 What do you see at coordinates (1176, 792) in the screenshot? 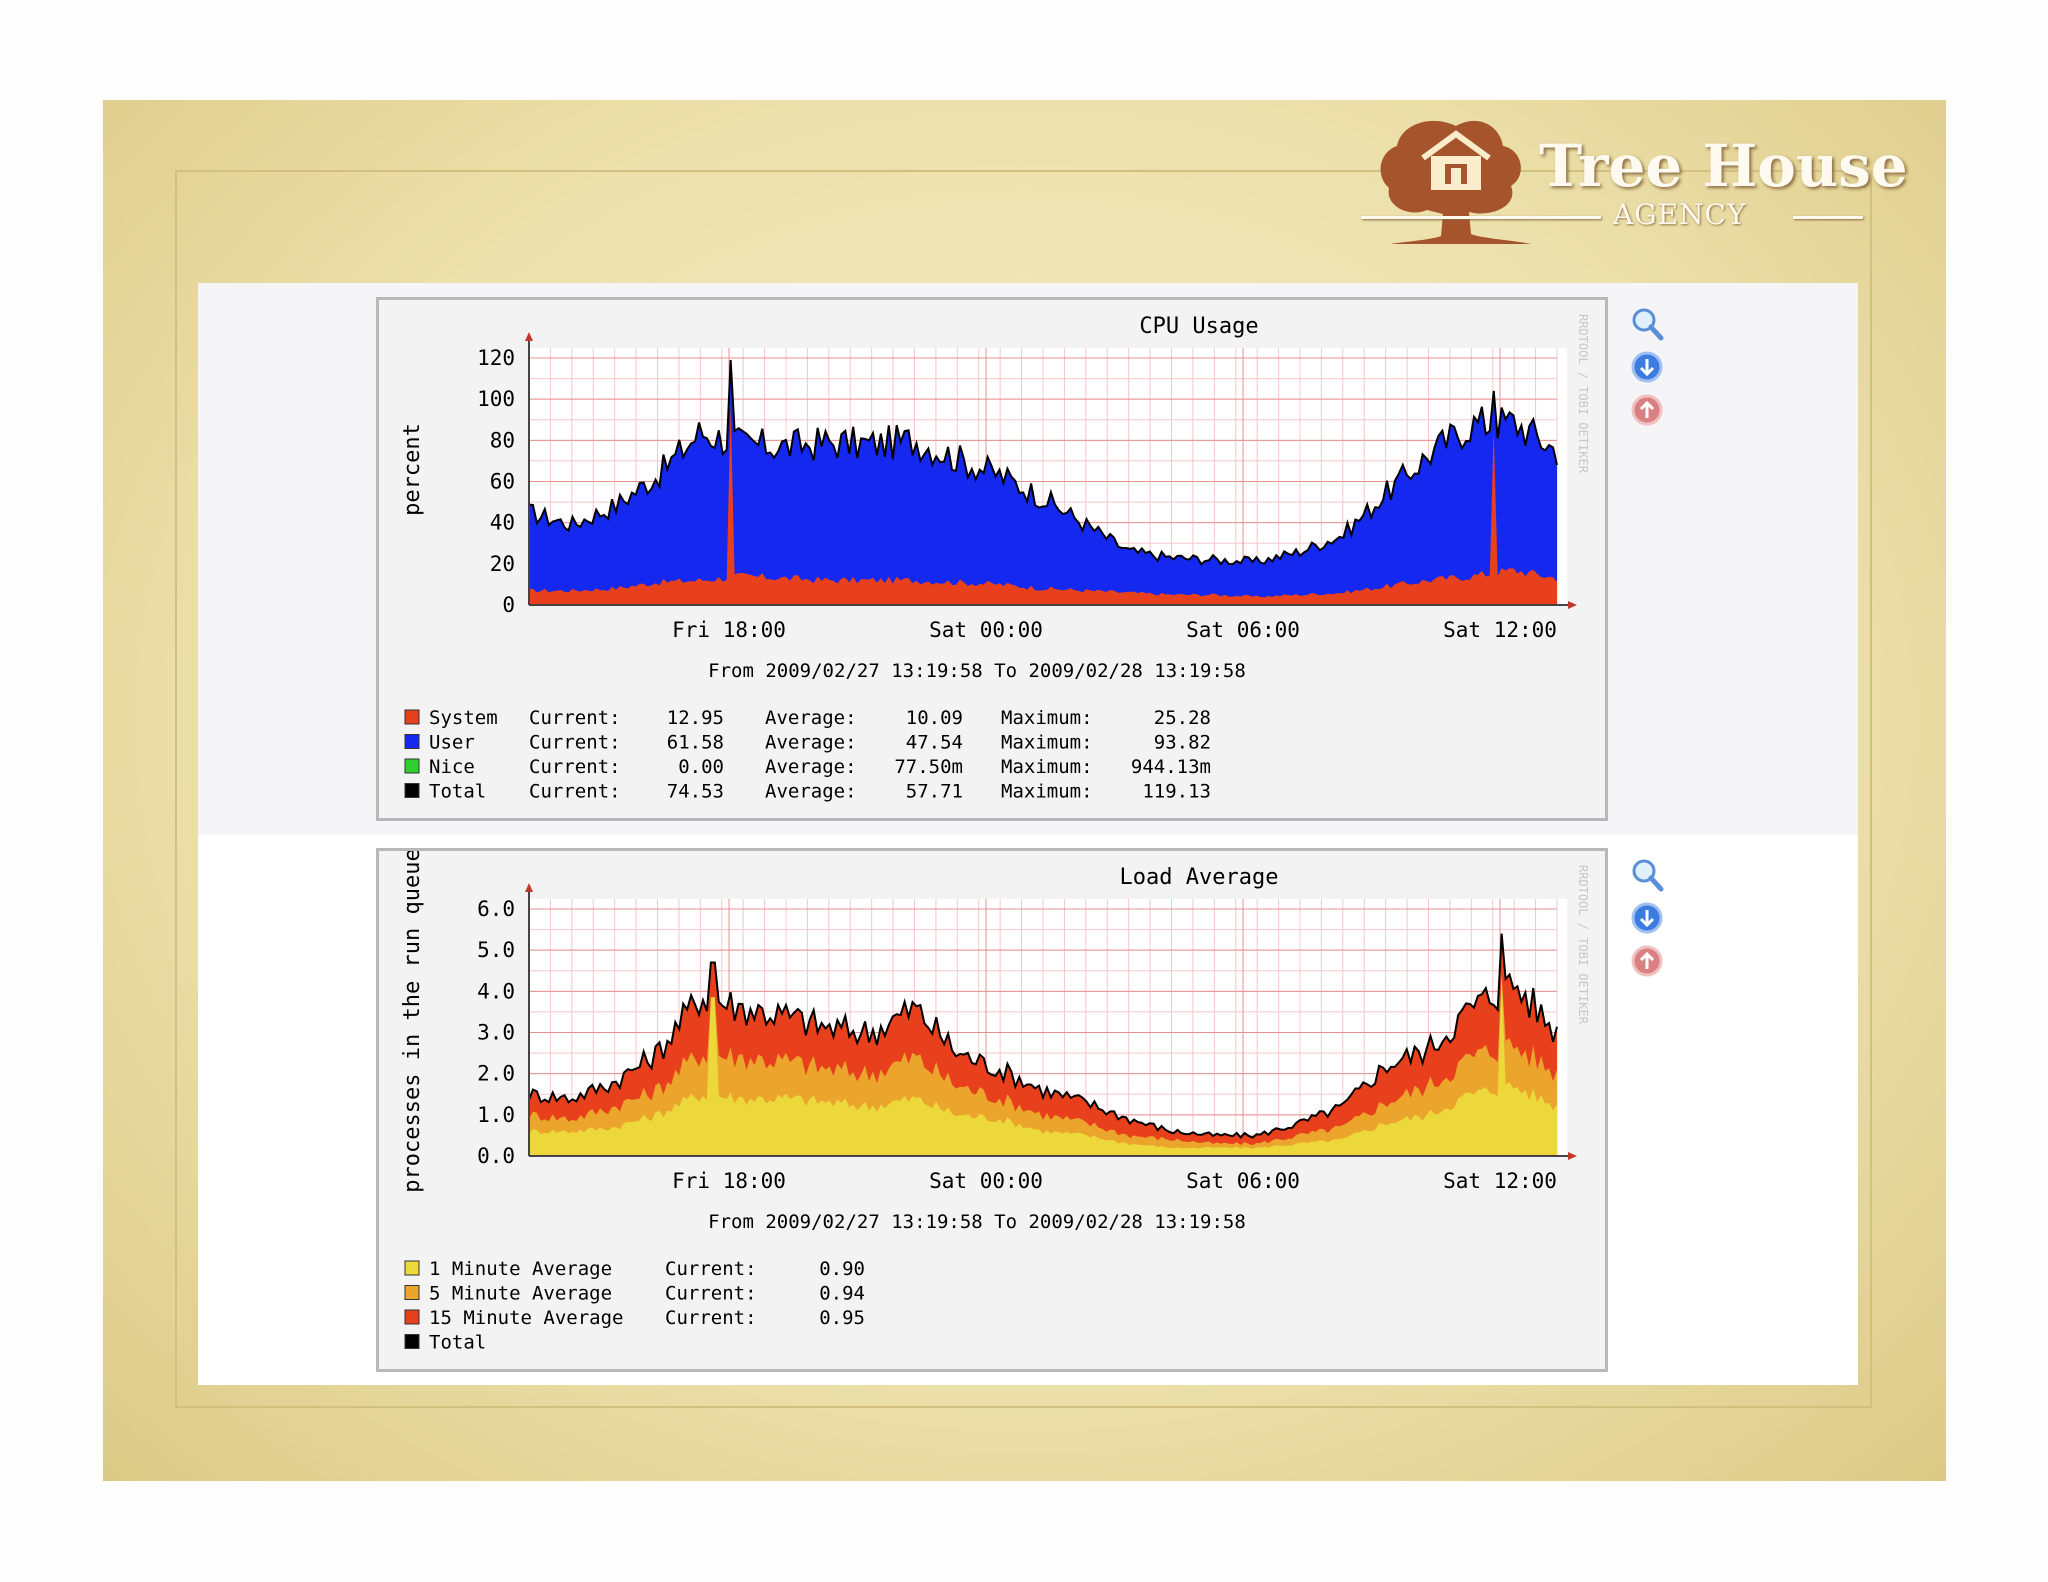
I see `legend-maximum-value: 119.13` at bounding box center [1176, 792].